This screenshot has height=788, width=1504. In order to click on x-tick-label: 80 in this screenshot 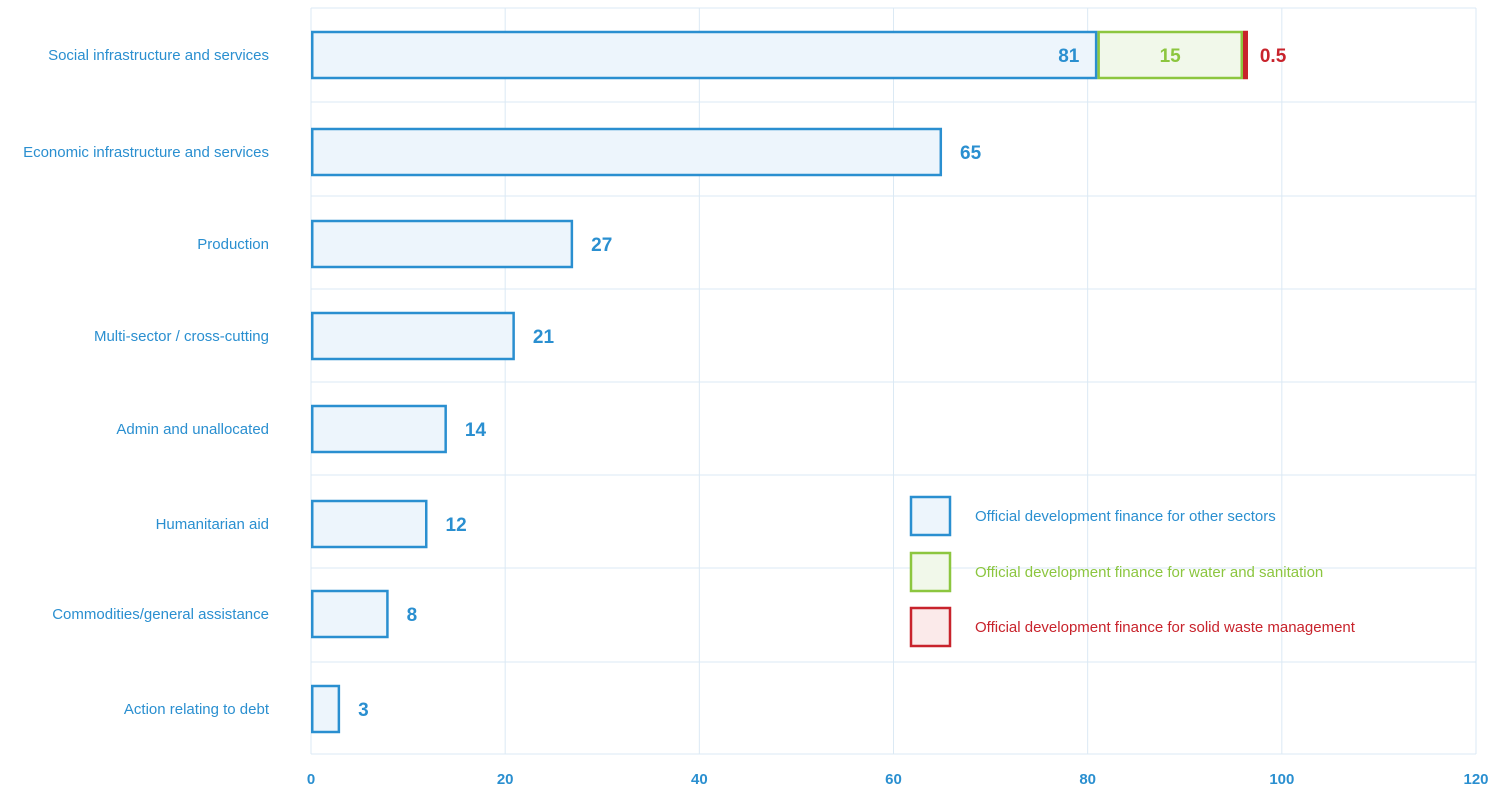, I will do `click(1087, 779)`.